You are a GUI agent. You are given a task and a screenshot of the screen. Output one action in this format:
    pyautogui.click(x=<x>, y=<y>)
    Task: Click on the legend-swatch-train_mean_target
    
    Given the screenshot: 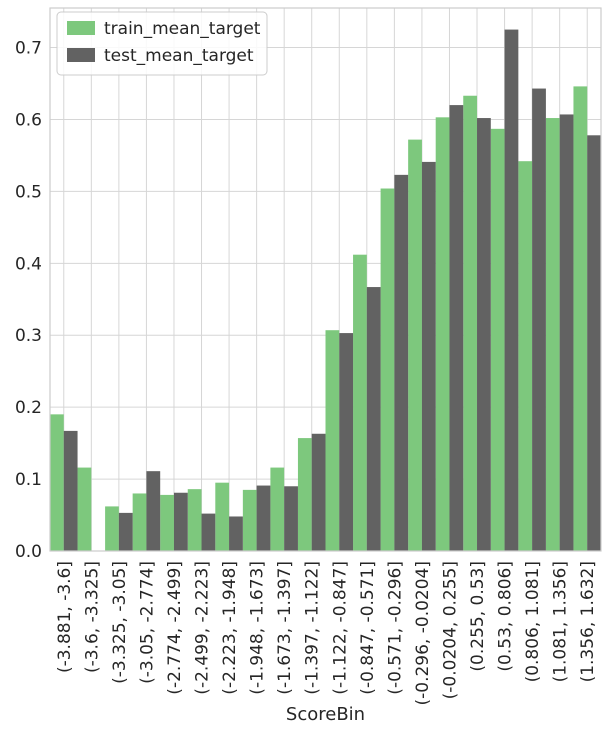 What is the action you would take?
    pyautogui.click(x=81, y=28)
    